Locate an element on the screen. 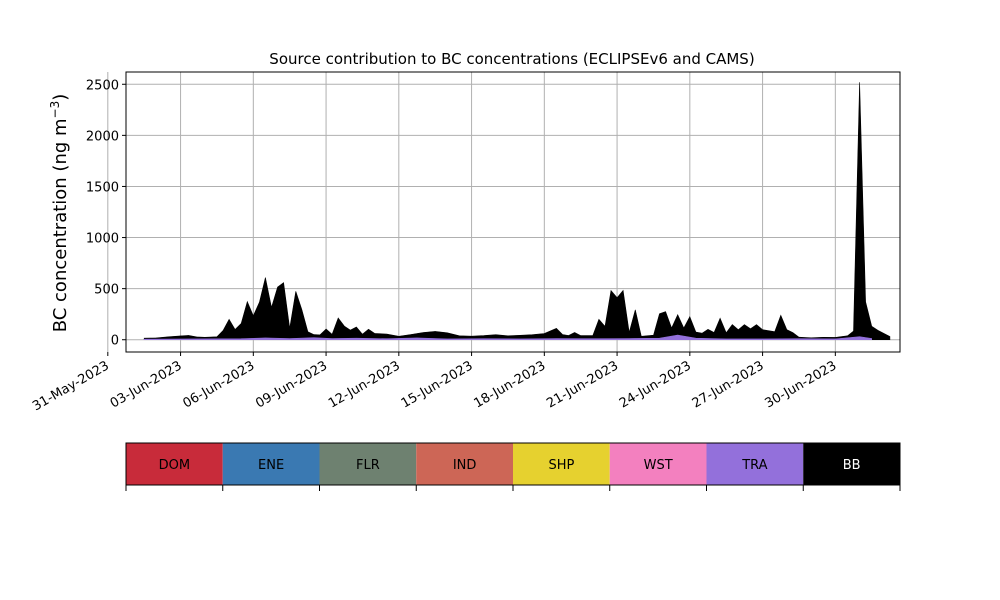  x-tick-label: 18-Jun-2023 is located at coordinates (510, 384).